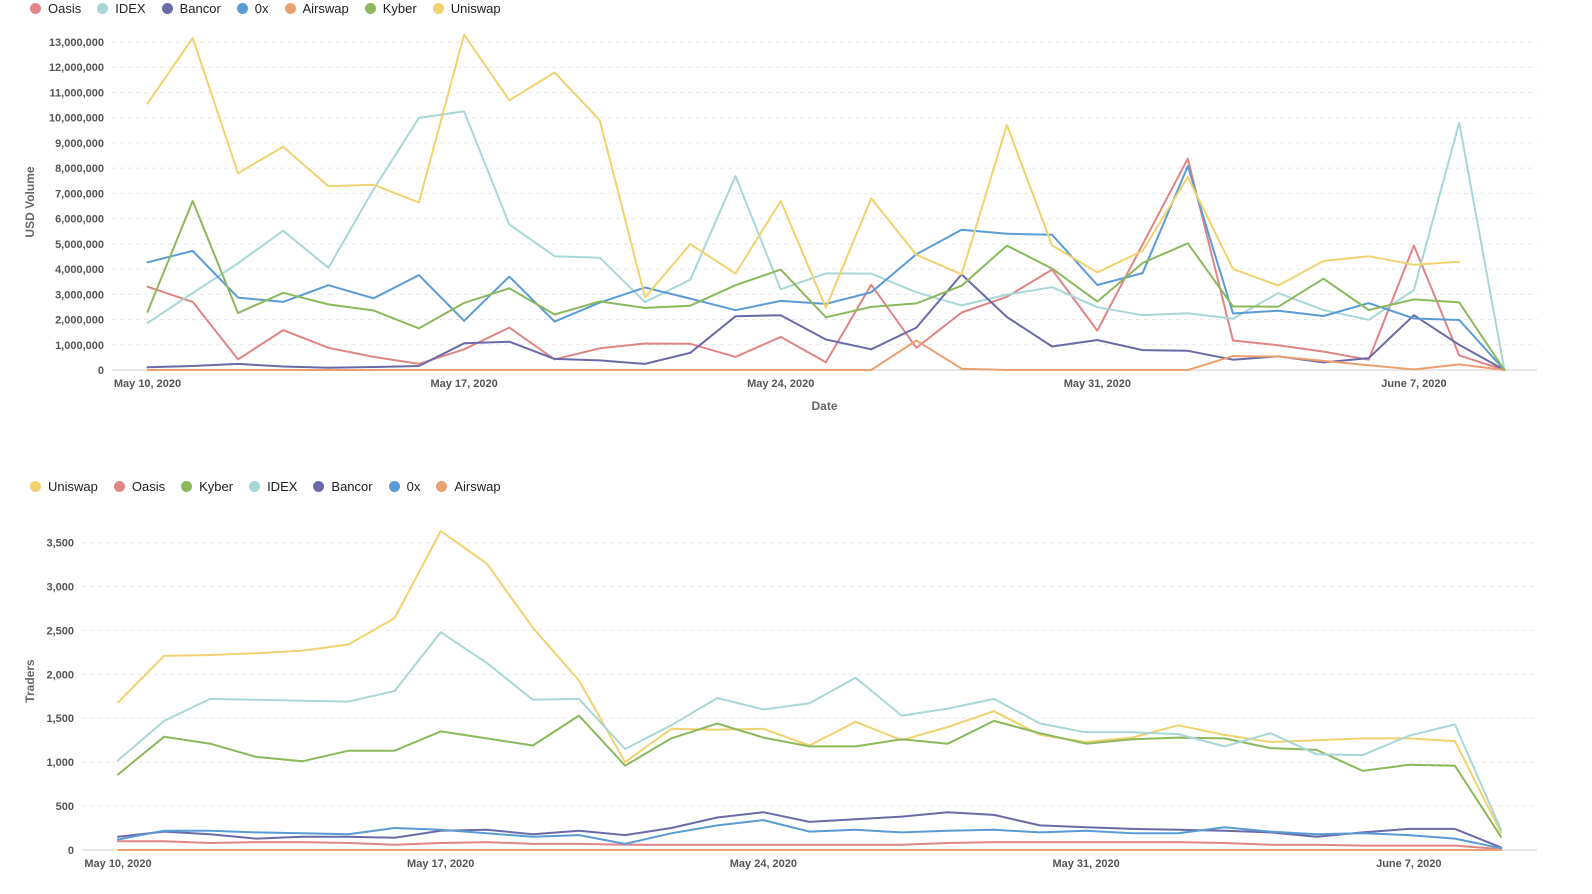 This screenshot has height=894, width=1592. I want to click on y-tick-label: 1,000,000, so click(79, 346).